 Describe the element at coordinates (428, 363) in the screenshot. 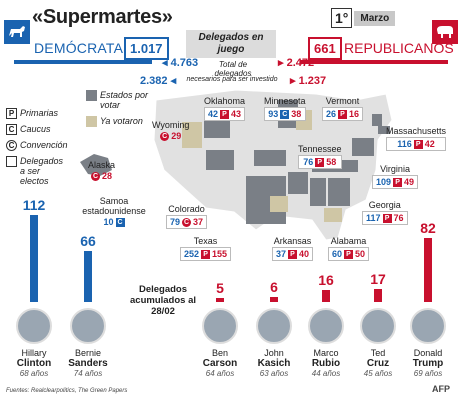

I see `candidate-name-trump: Donald Trump 69 años` at that location.